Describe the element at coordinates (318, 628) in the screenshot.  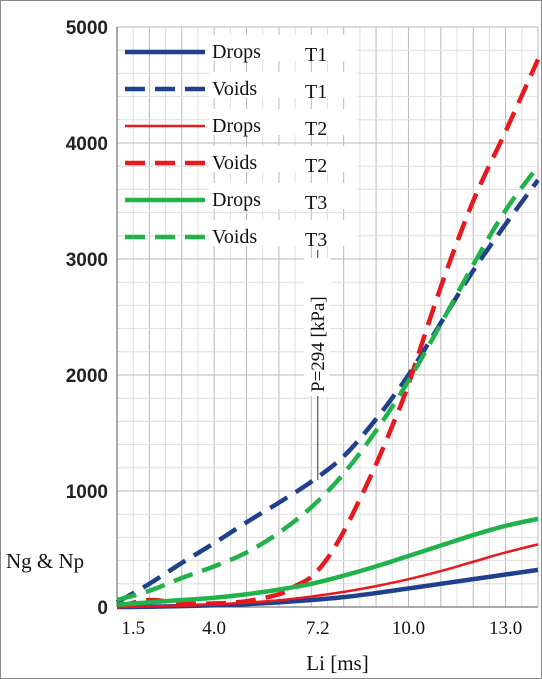
I see `x-tick-label: 7.2` at that location.